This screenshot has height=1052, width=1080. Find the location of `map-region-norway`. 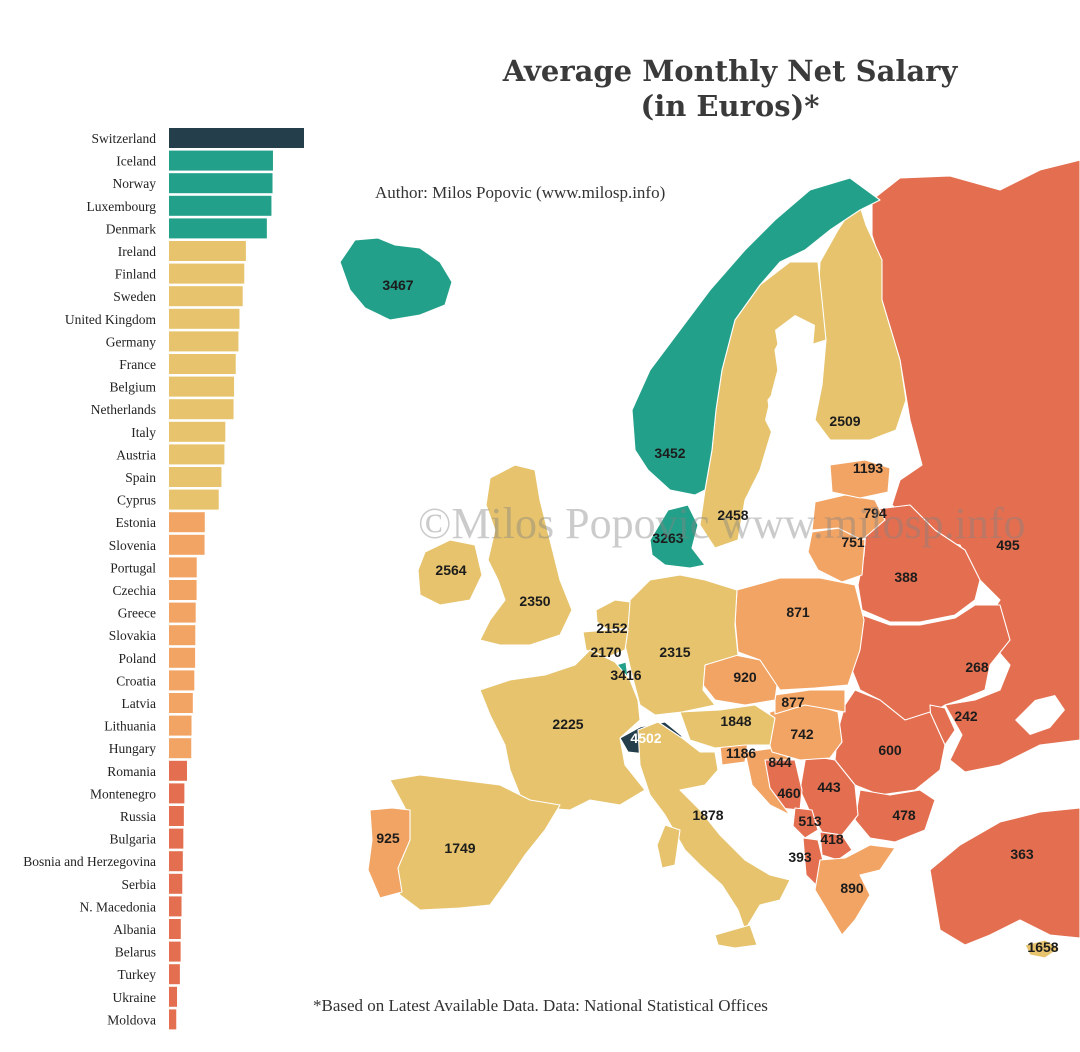

map-region-norway is located at coordinates (756, 336).